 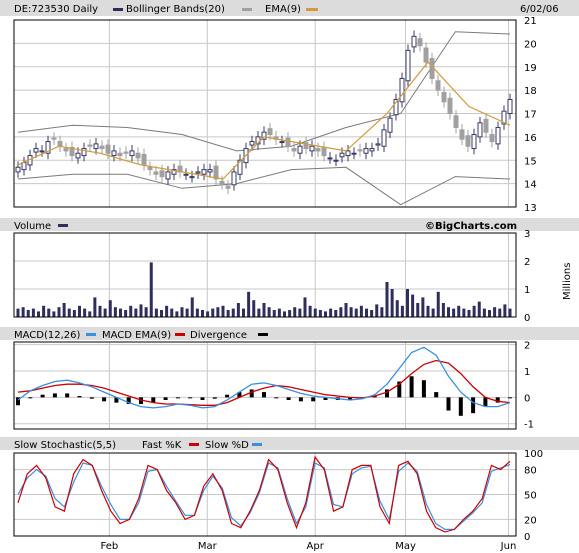 I want to click on macd-y-ticks: -1 0 1 2, so click(x=529, y=386).